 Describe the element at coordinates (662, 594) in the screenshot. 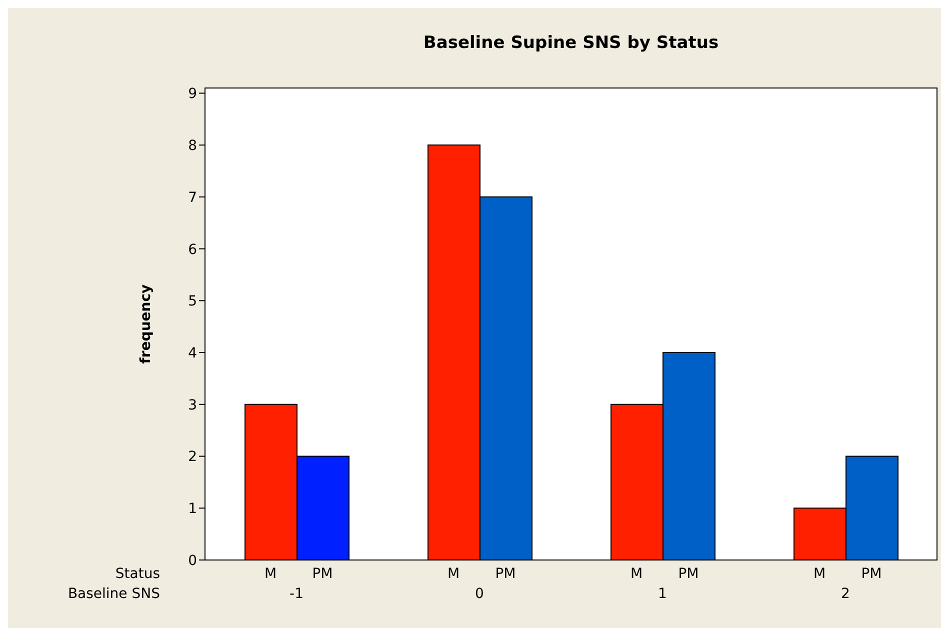

I see `x-tick-label: 1` at that location.